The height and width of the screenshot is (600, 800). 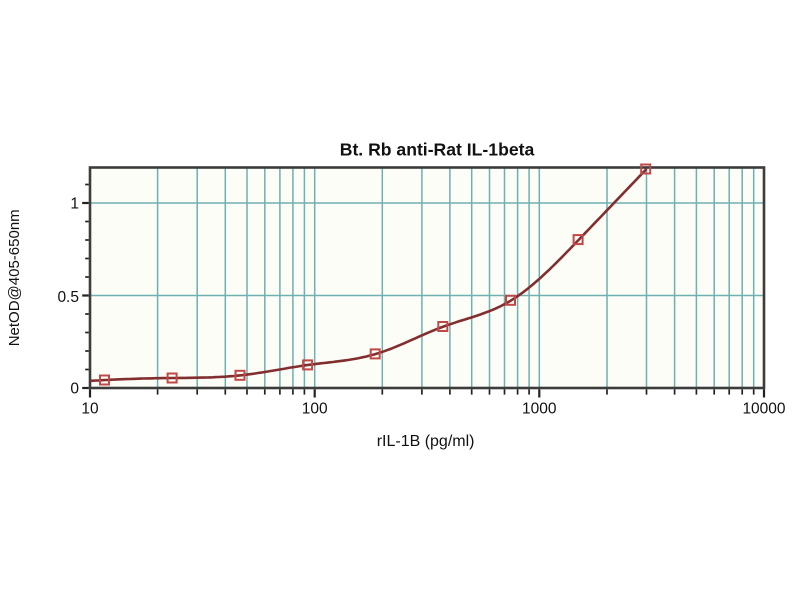 I want to click on svg-text: 10, so click(x=90, y=409).